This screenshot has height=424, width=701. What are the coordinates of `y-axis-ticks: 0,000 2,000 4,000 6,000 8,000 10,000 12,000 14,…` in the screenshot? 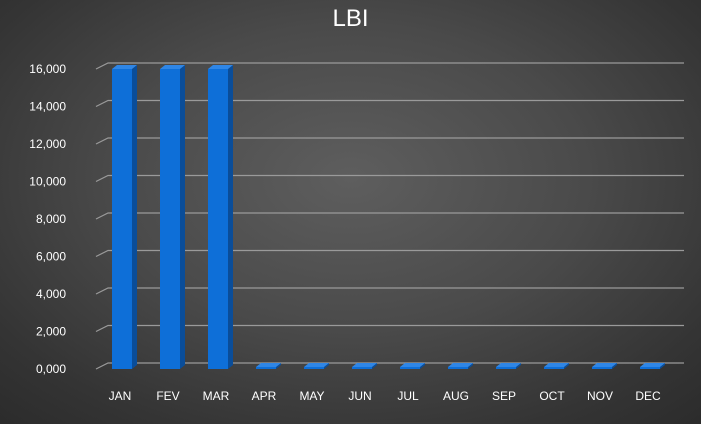 It's located at (47, 219).